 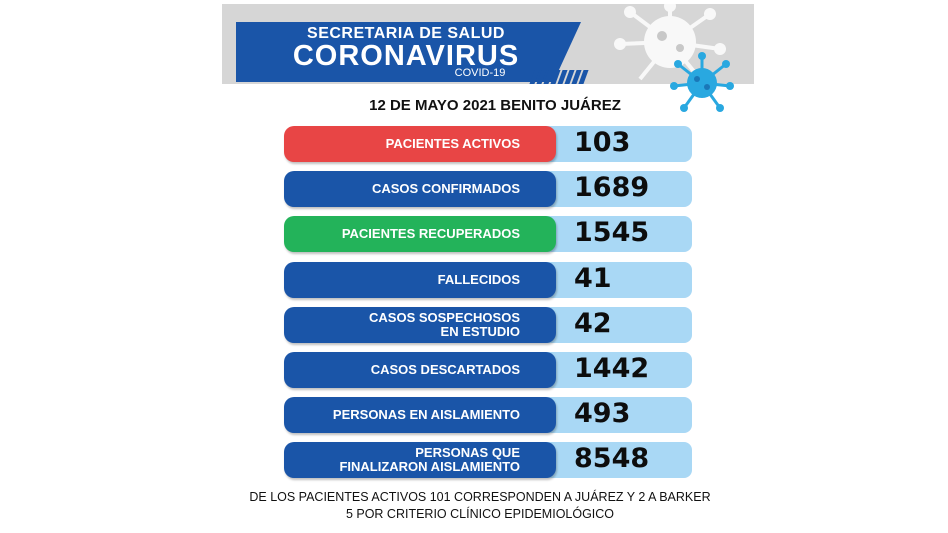 I want to click on stat-value: 42, so click(x=593, y=323).